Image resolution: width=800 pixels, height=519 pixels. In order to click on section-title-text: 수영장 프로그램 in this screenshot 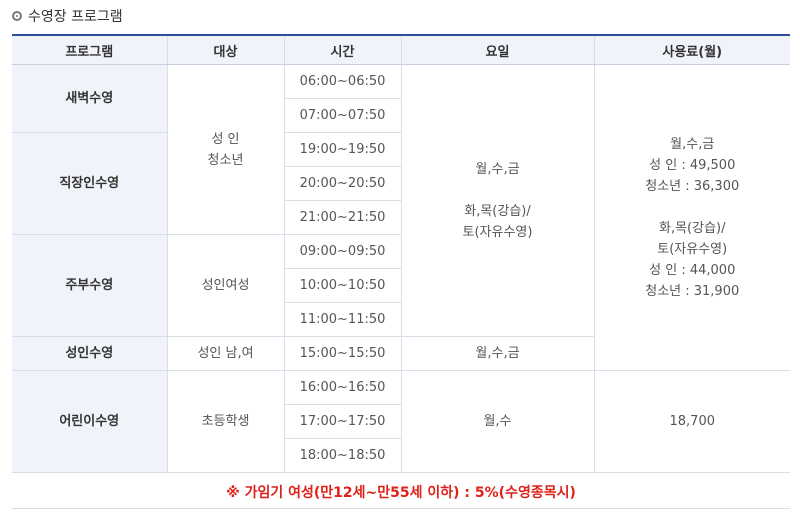, I will do `click(75, 17)`.